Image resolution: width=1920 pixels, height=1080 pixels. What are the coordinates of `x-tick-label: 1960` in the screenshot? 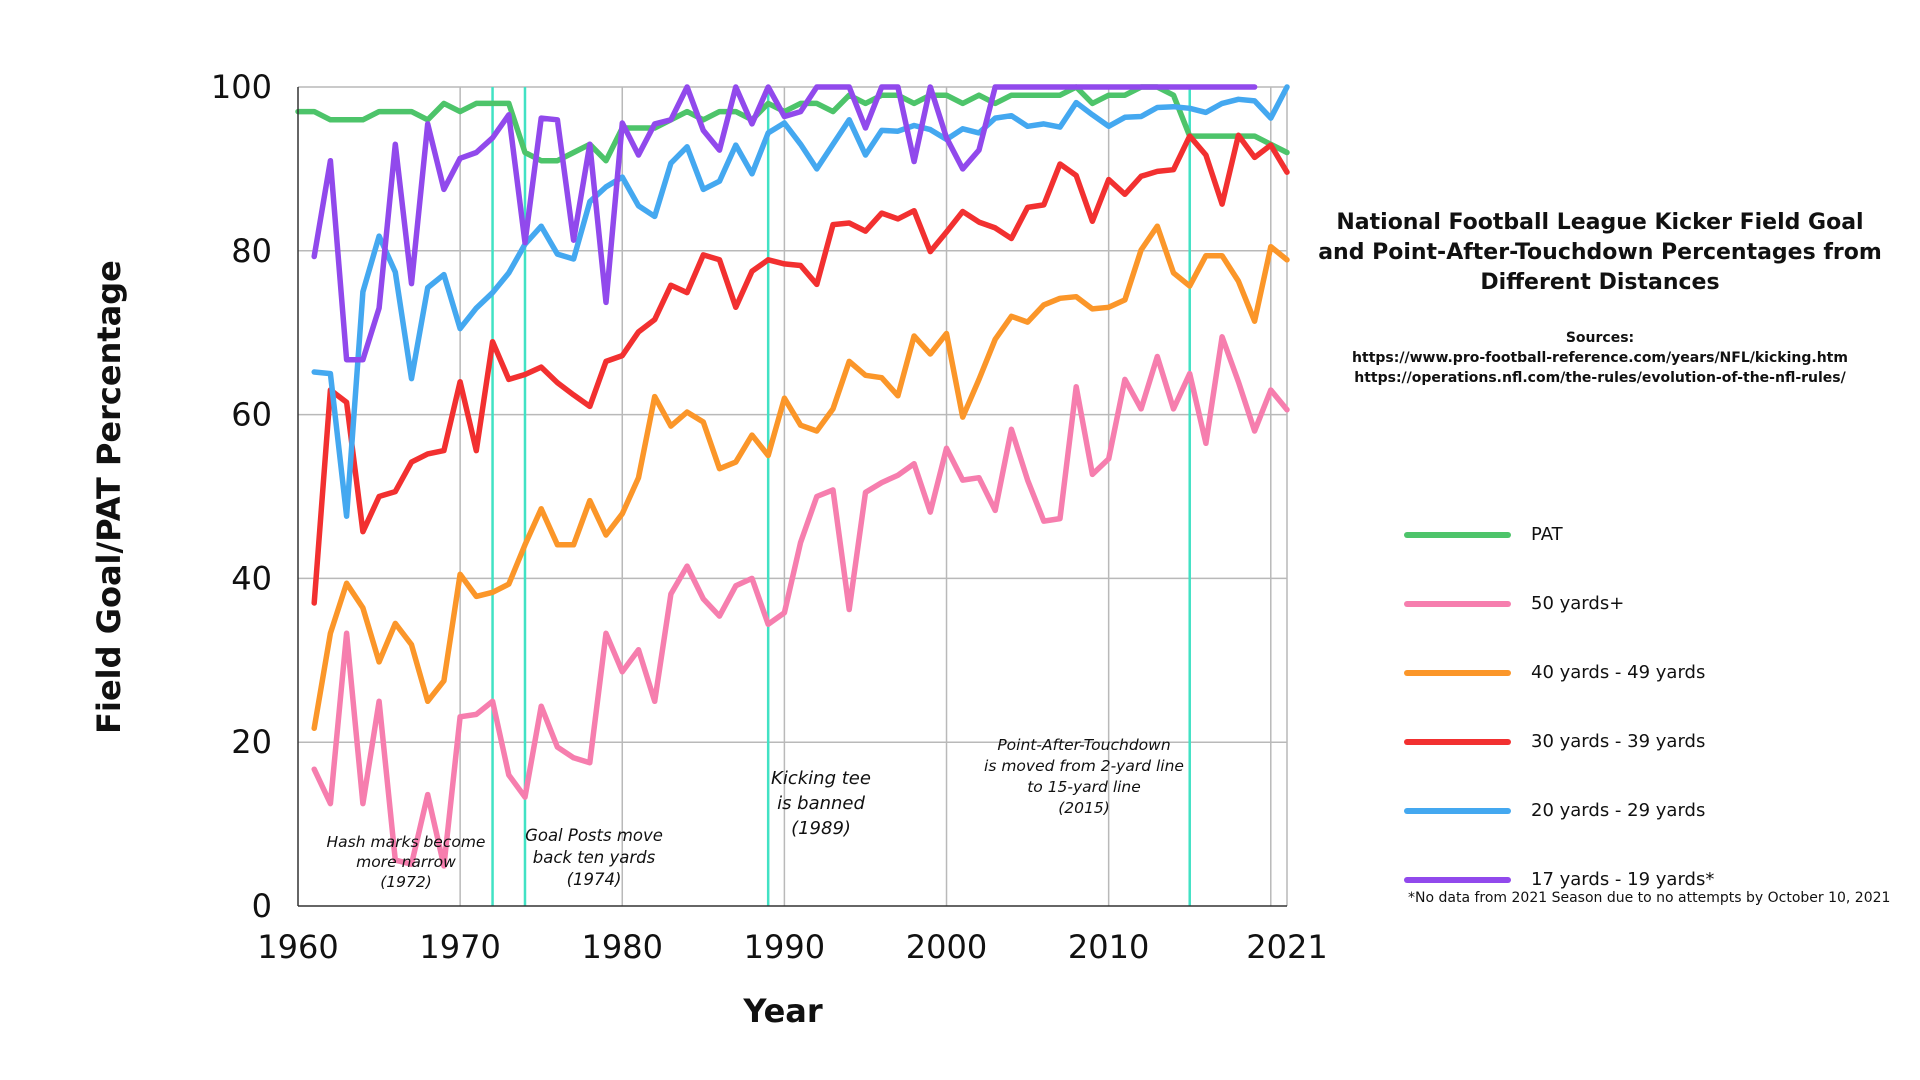 It's located at (297, 947).